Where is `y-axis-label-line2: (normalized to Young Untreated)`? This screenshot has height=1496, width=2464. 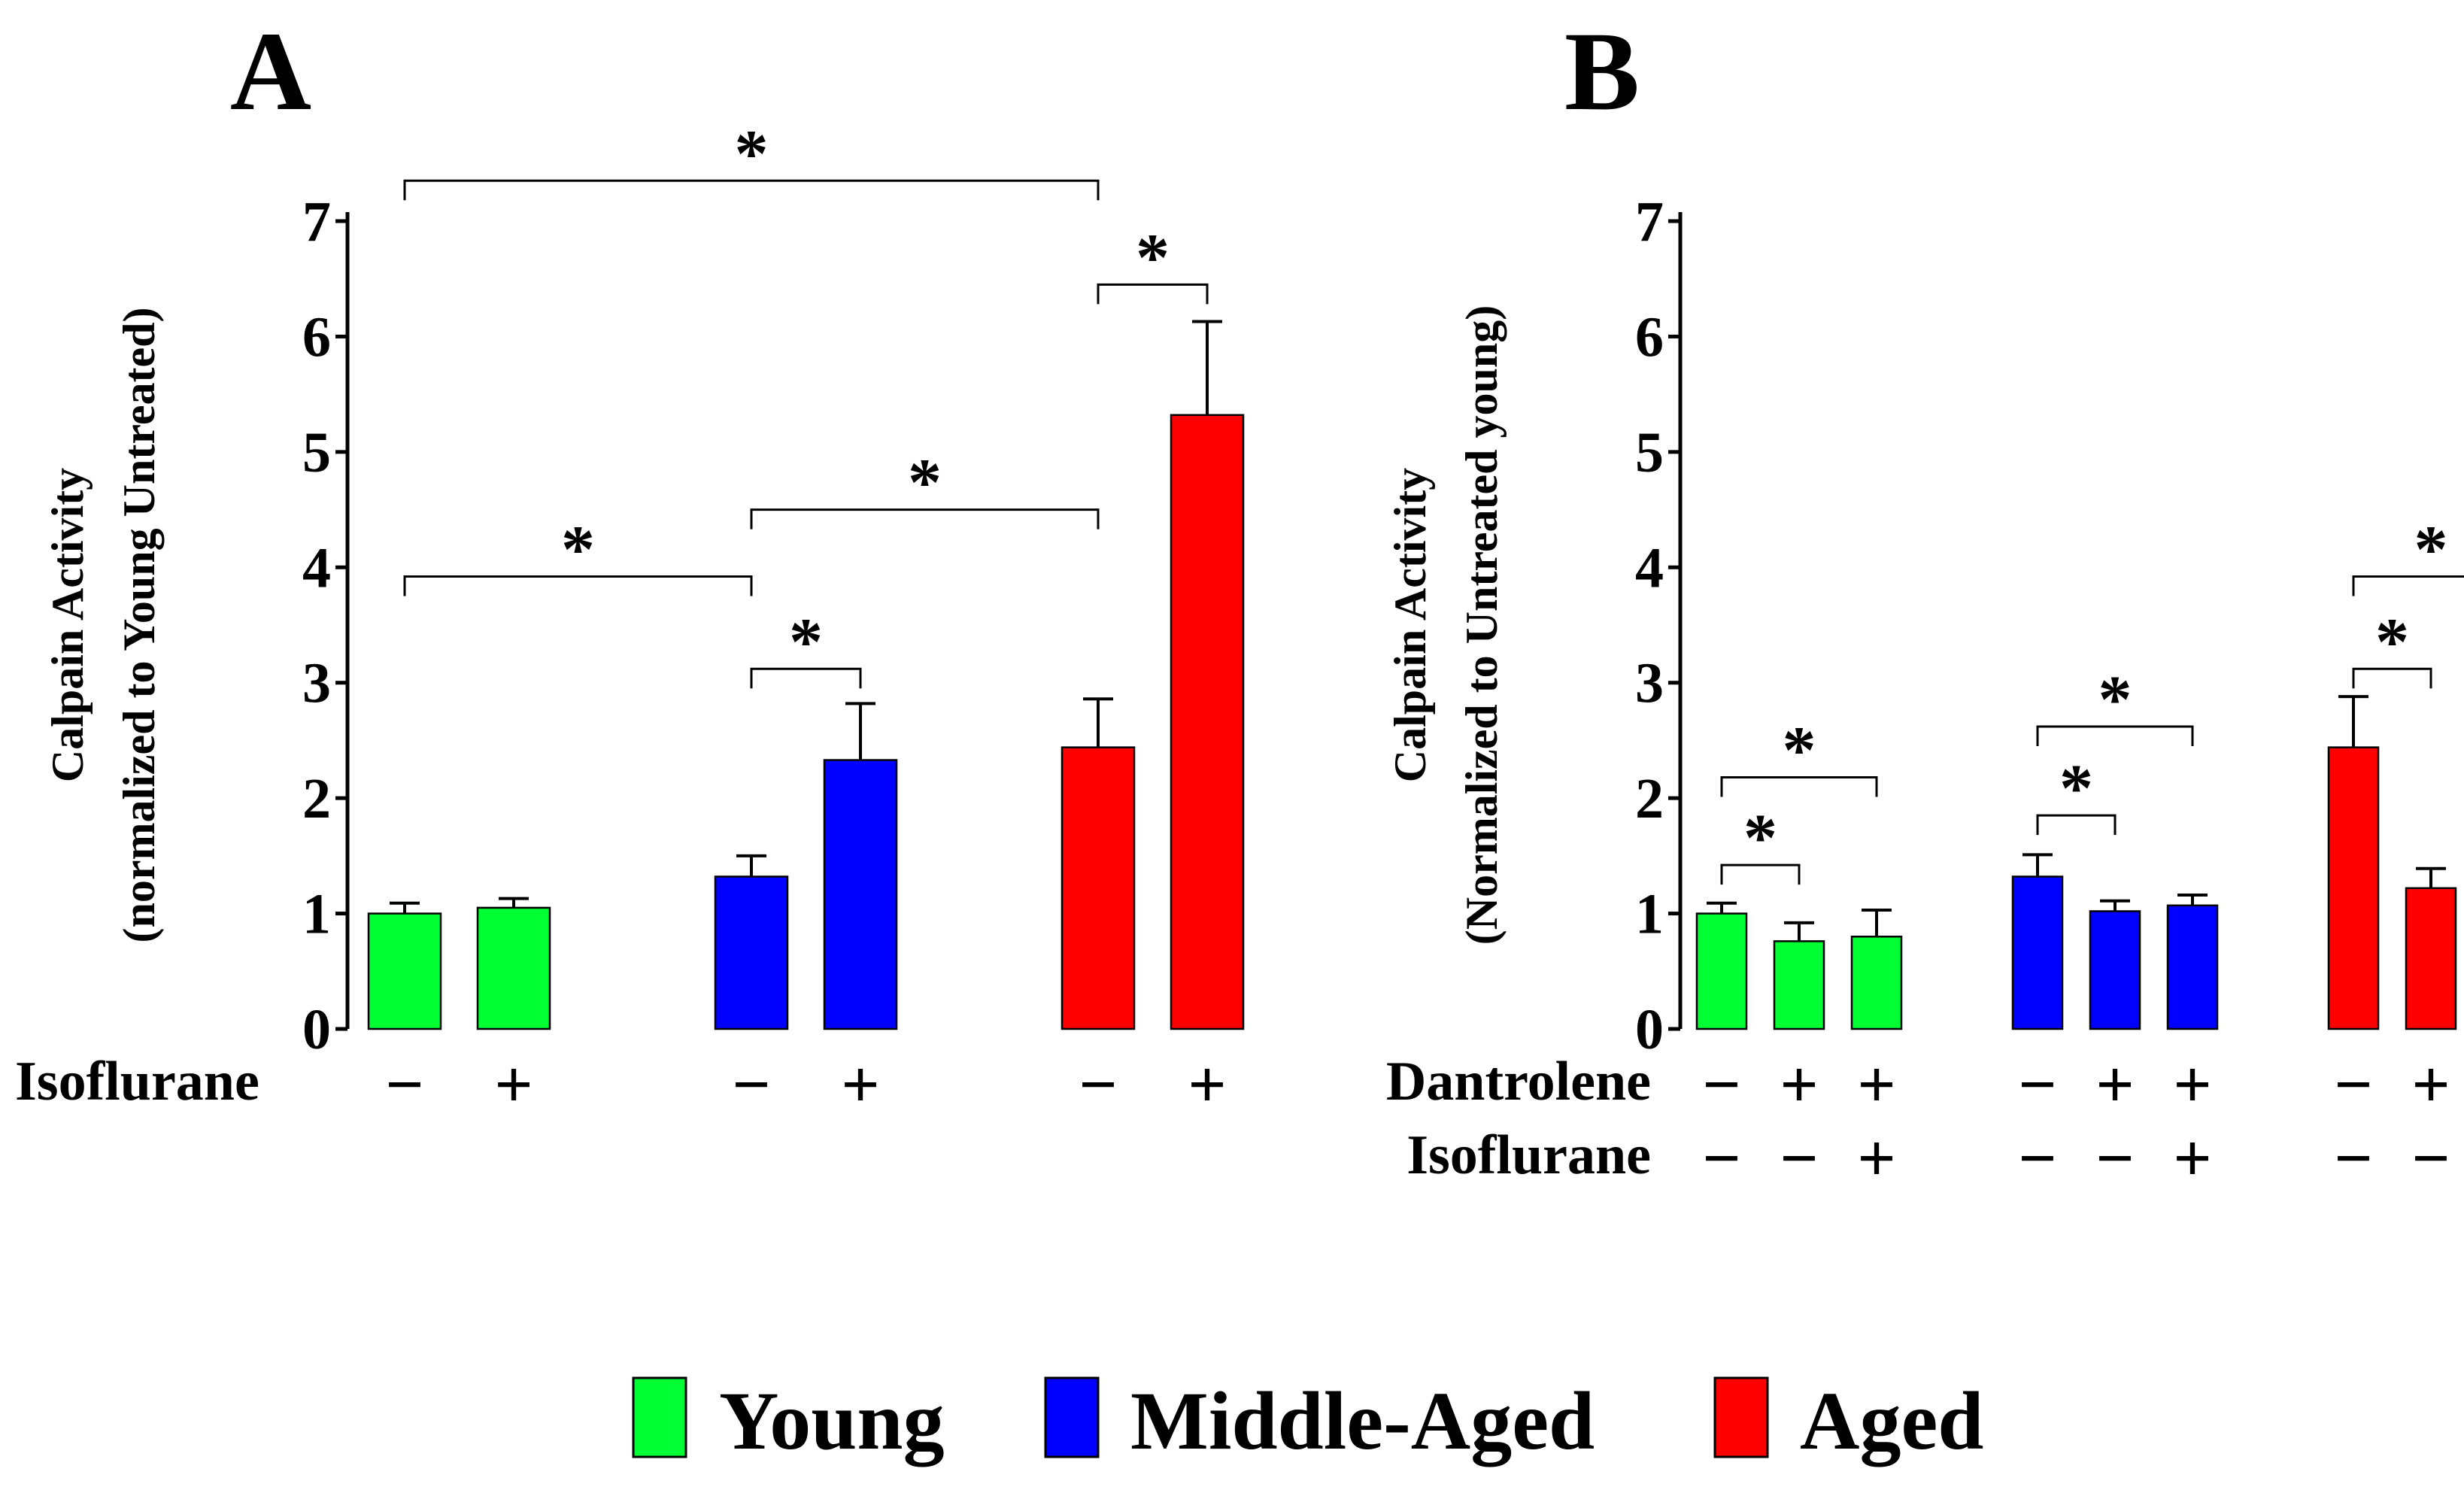
y-axis-label-line2: (normalized to Young Untreated) is located at coordinates (139, 625).